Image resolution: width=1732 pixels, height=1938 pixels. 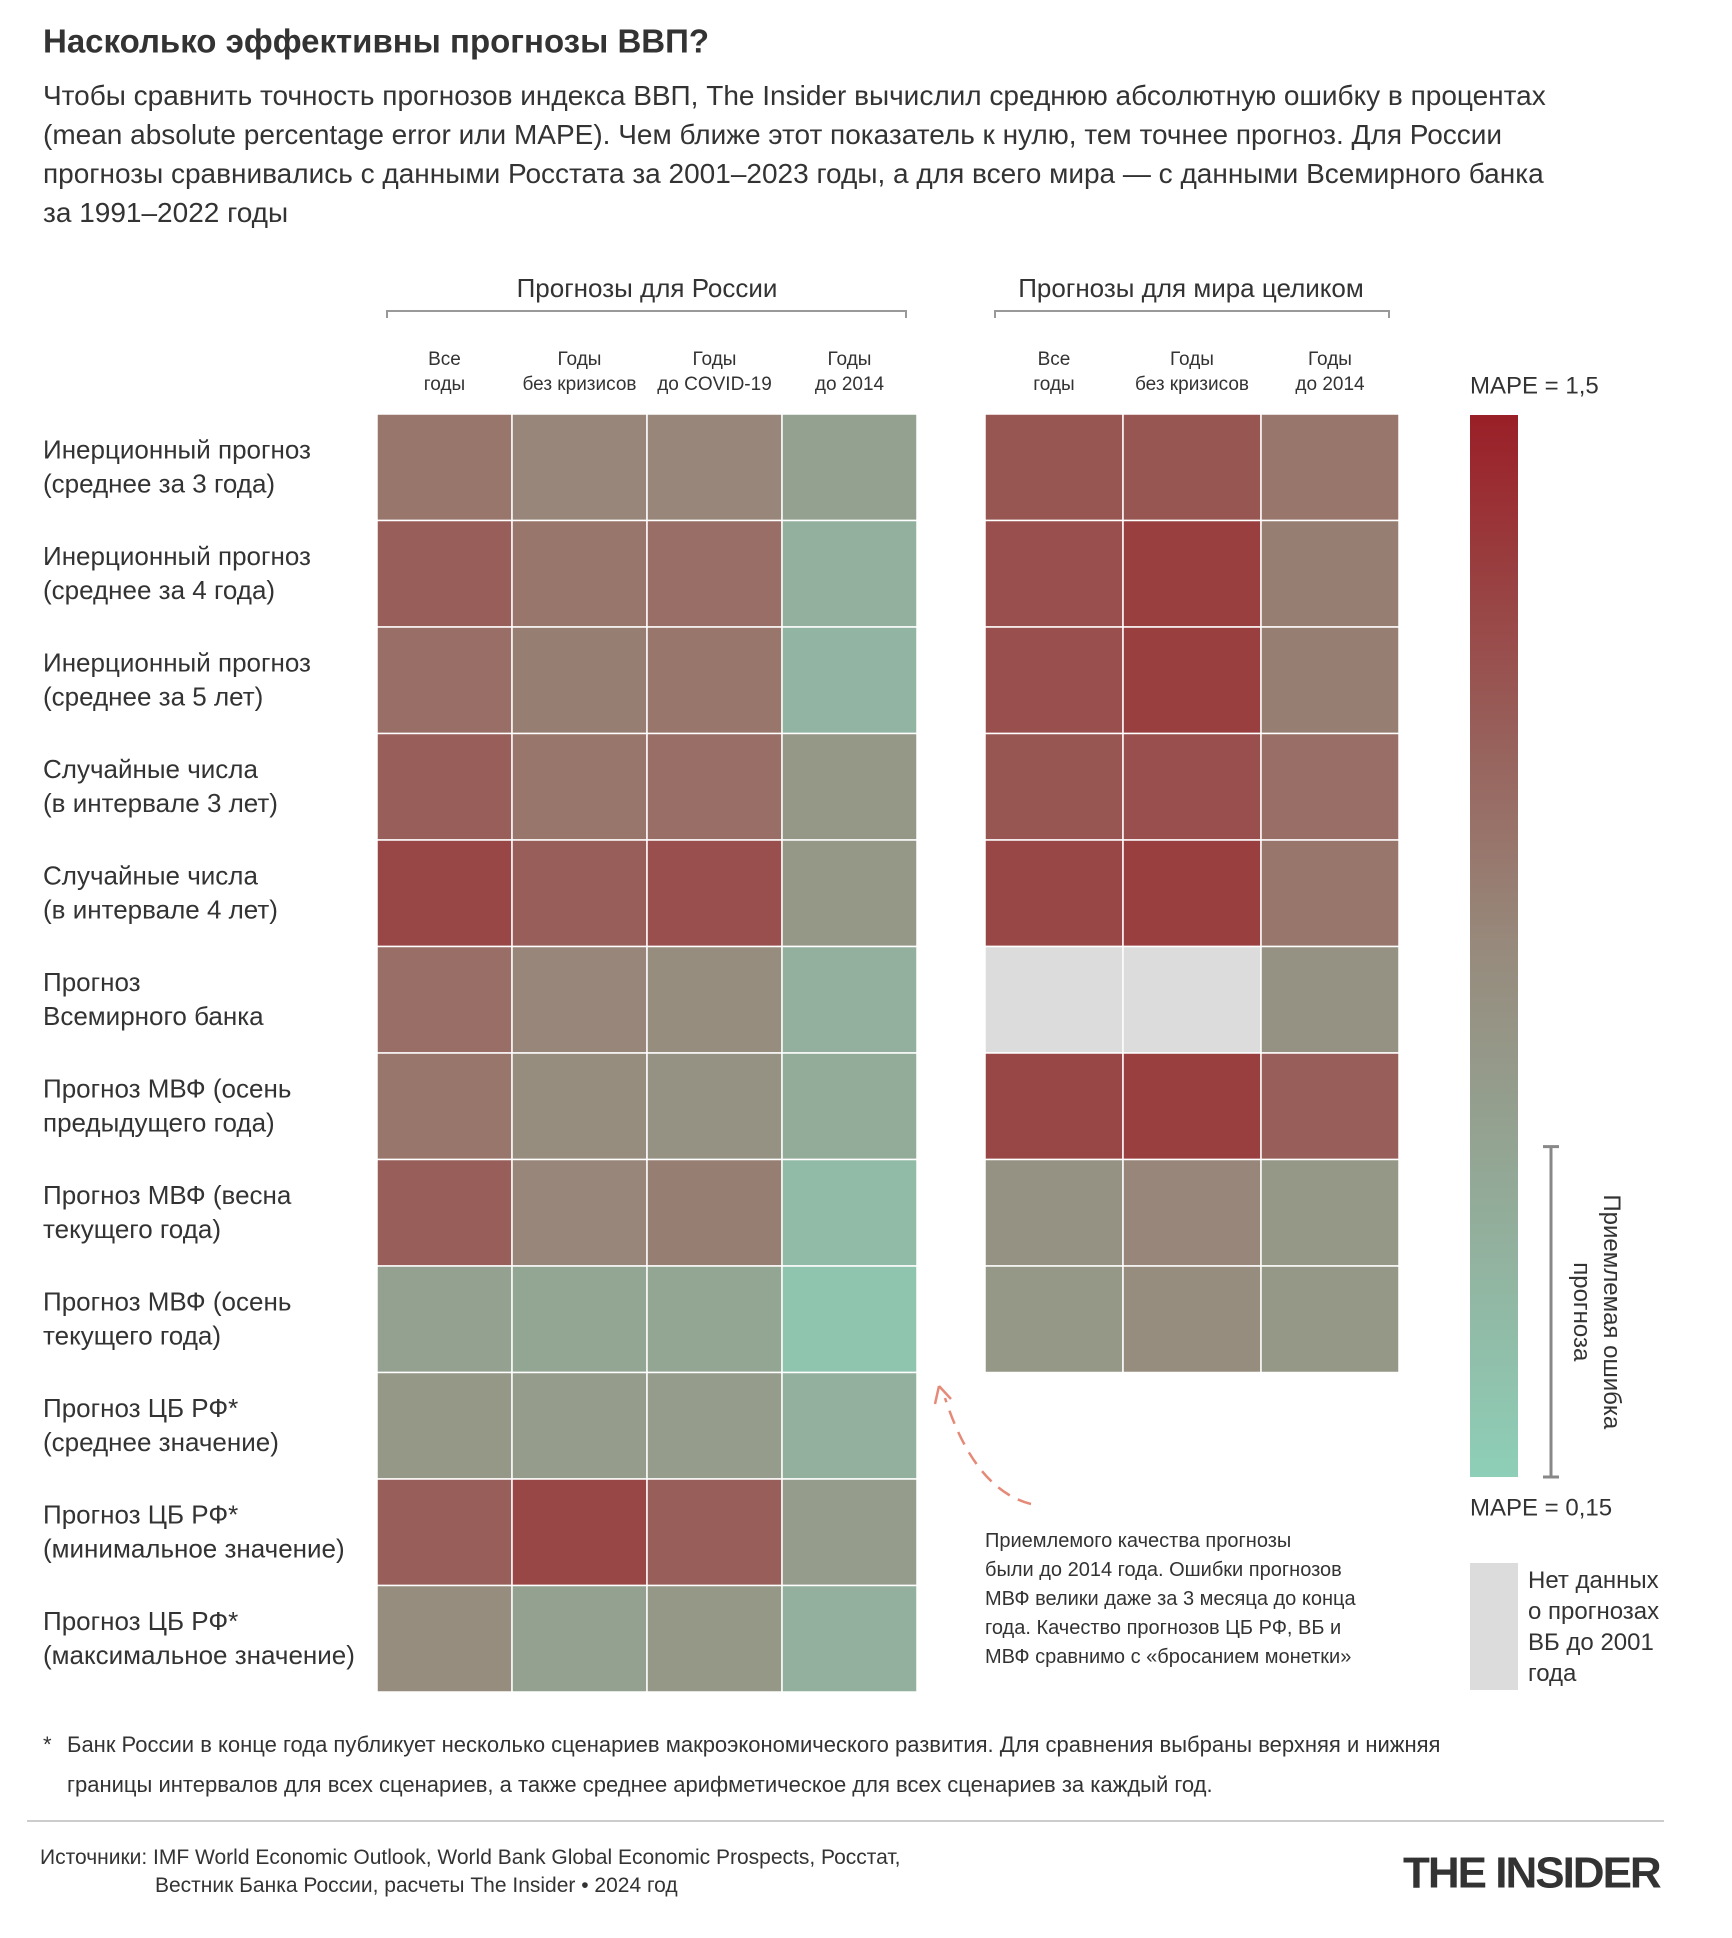 I want to click on no-data-swatch, so click(x=1494, y=1626).